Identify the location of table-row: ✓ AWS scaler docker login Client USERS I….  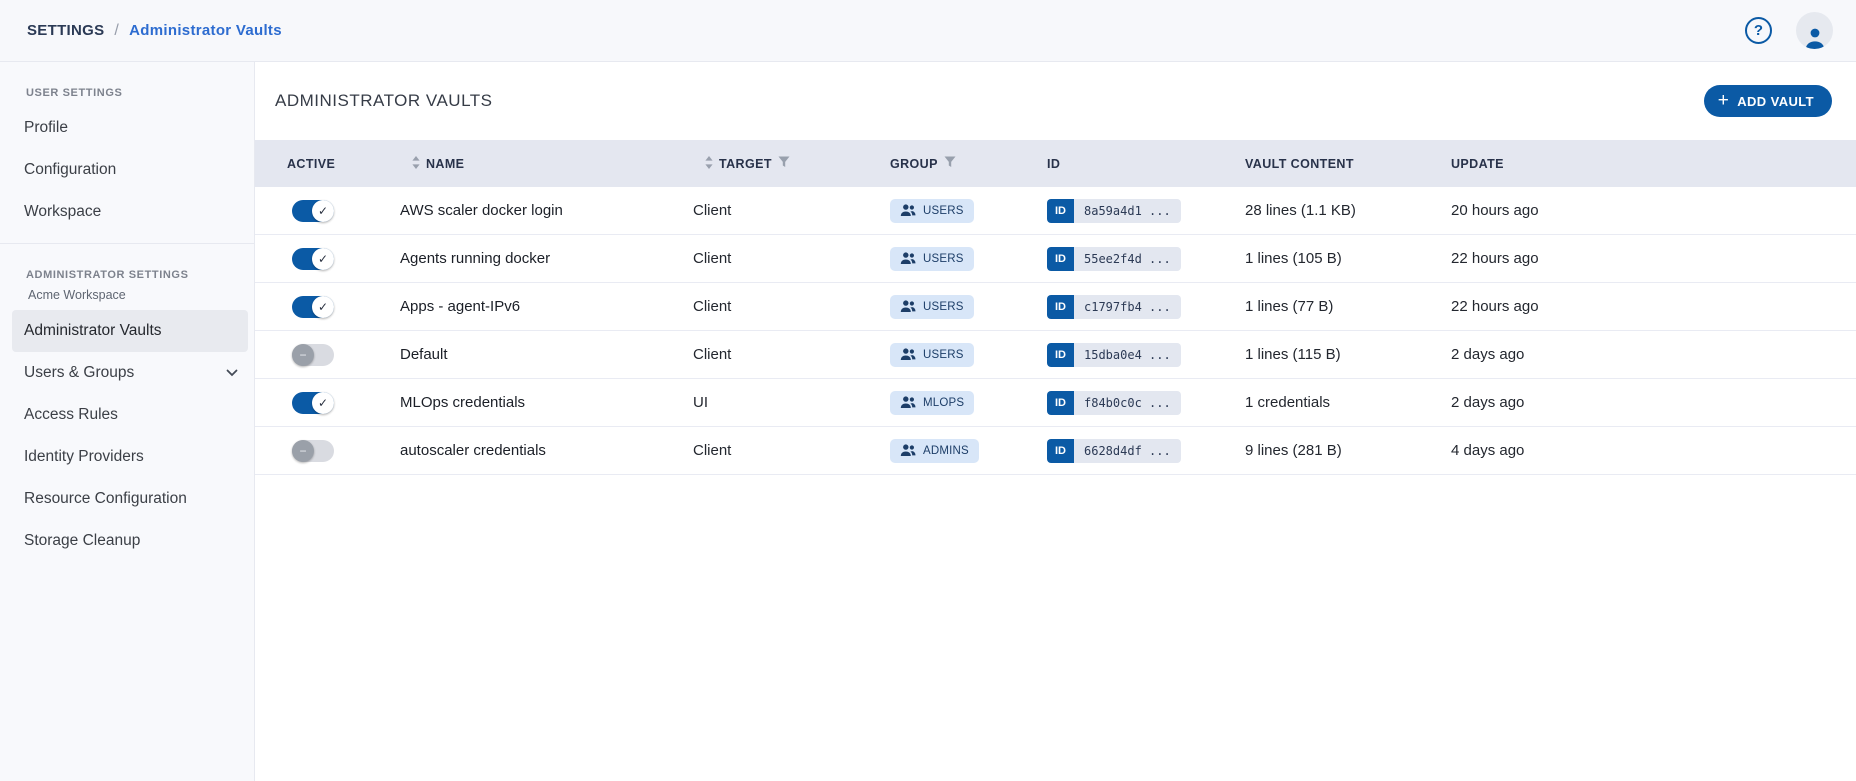
(1055, 211).